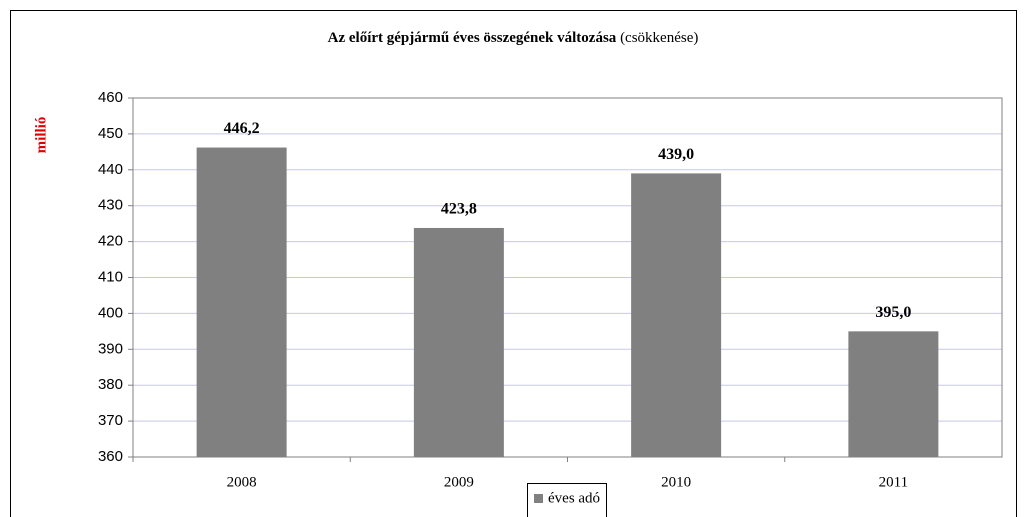 The image size is (1027, 517). Describe the element at coordinates (459, 209) in the screenshot. I see `data-label: 423,8` at that location.